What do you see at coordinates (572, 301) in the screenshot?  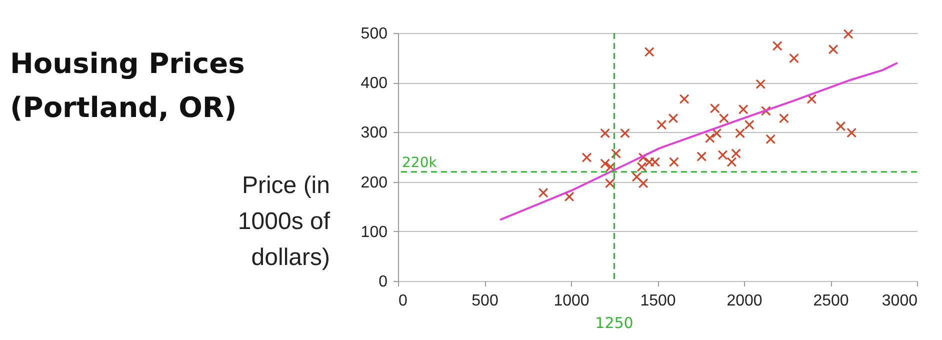 I see `x-tick-label: 1000` at bounding box center [572, 301].